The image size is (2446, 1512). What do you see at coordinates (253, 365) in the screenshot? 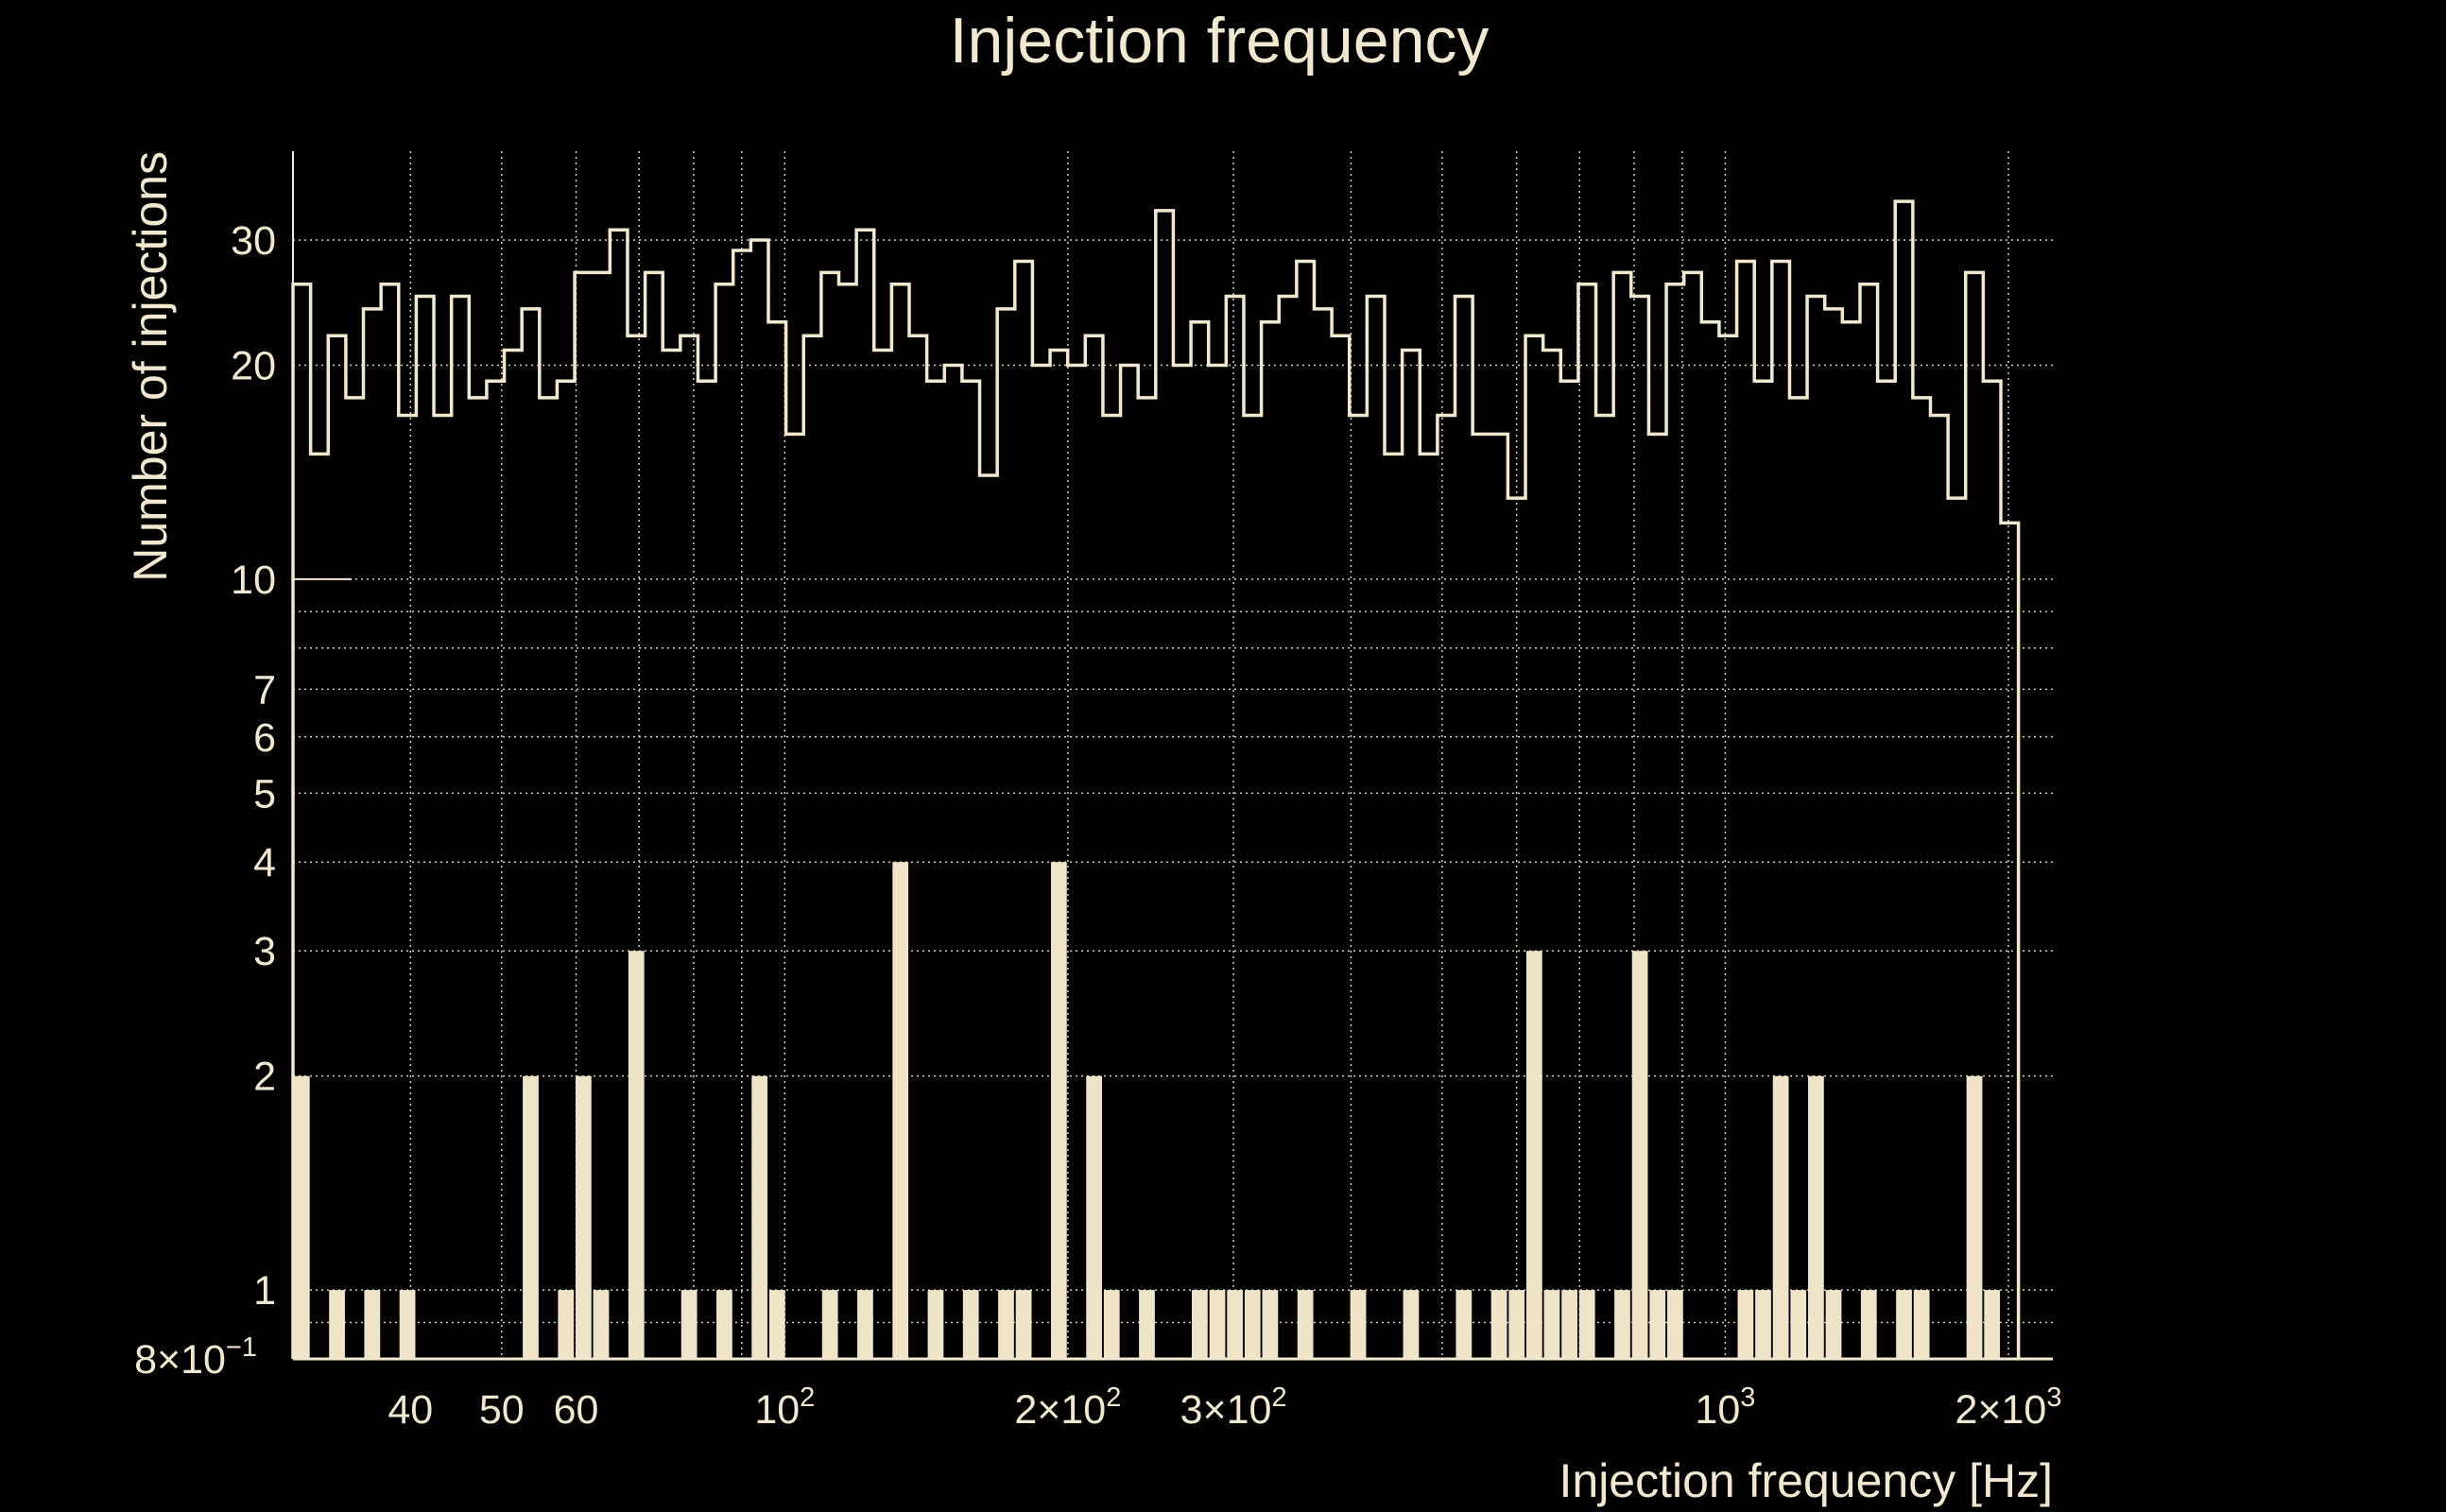
I see `y-tick-label: 20` at bounding box center [253, 365].